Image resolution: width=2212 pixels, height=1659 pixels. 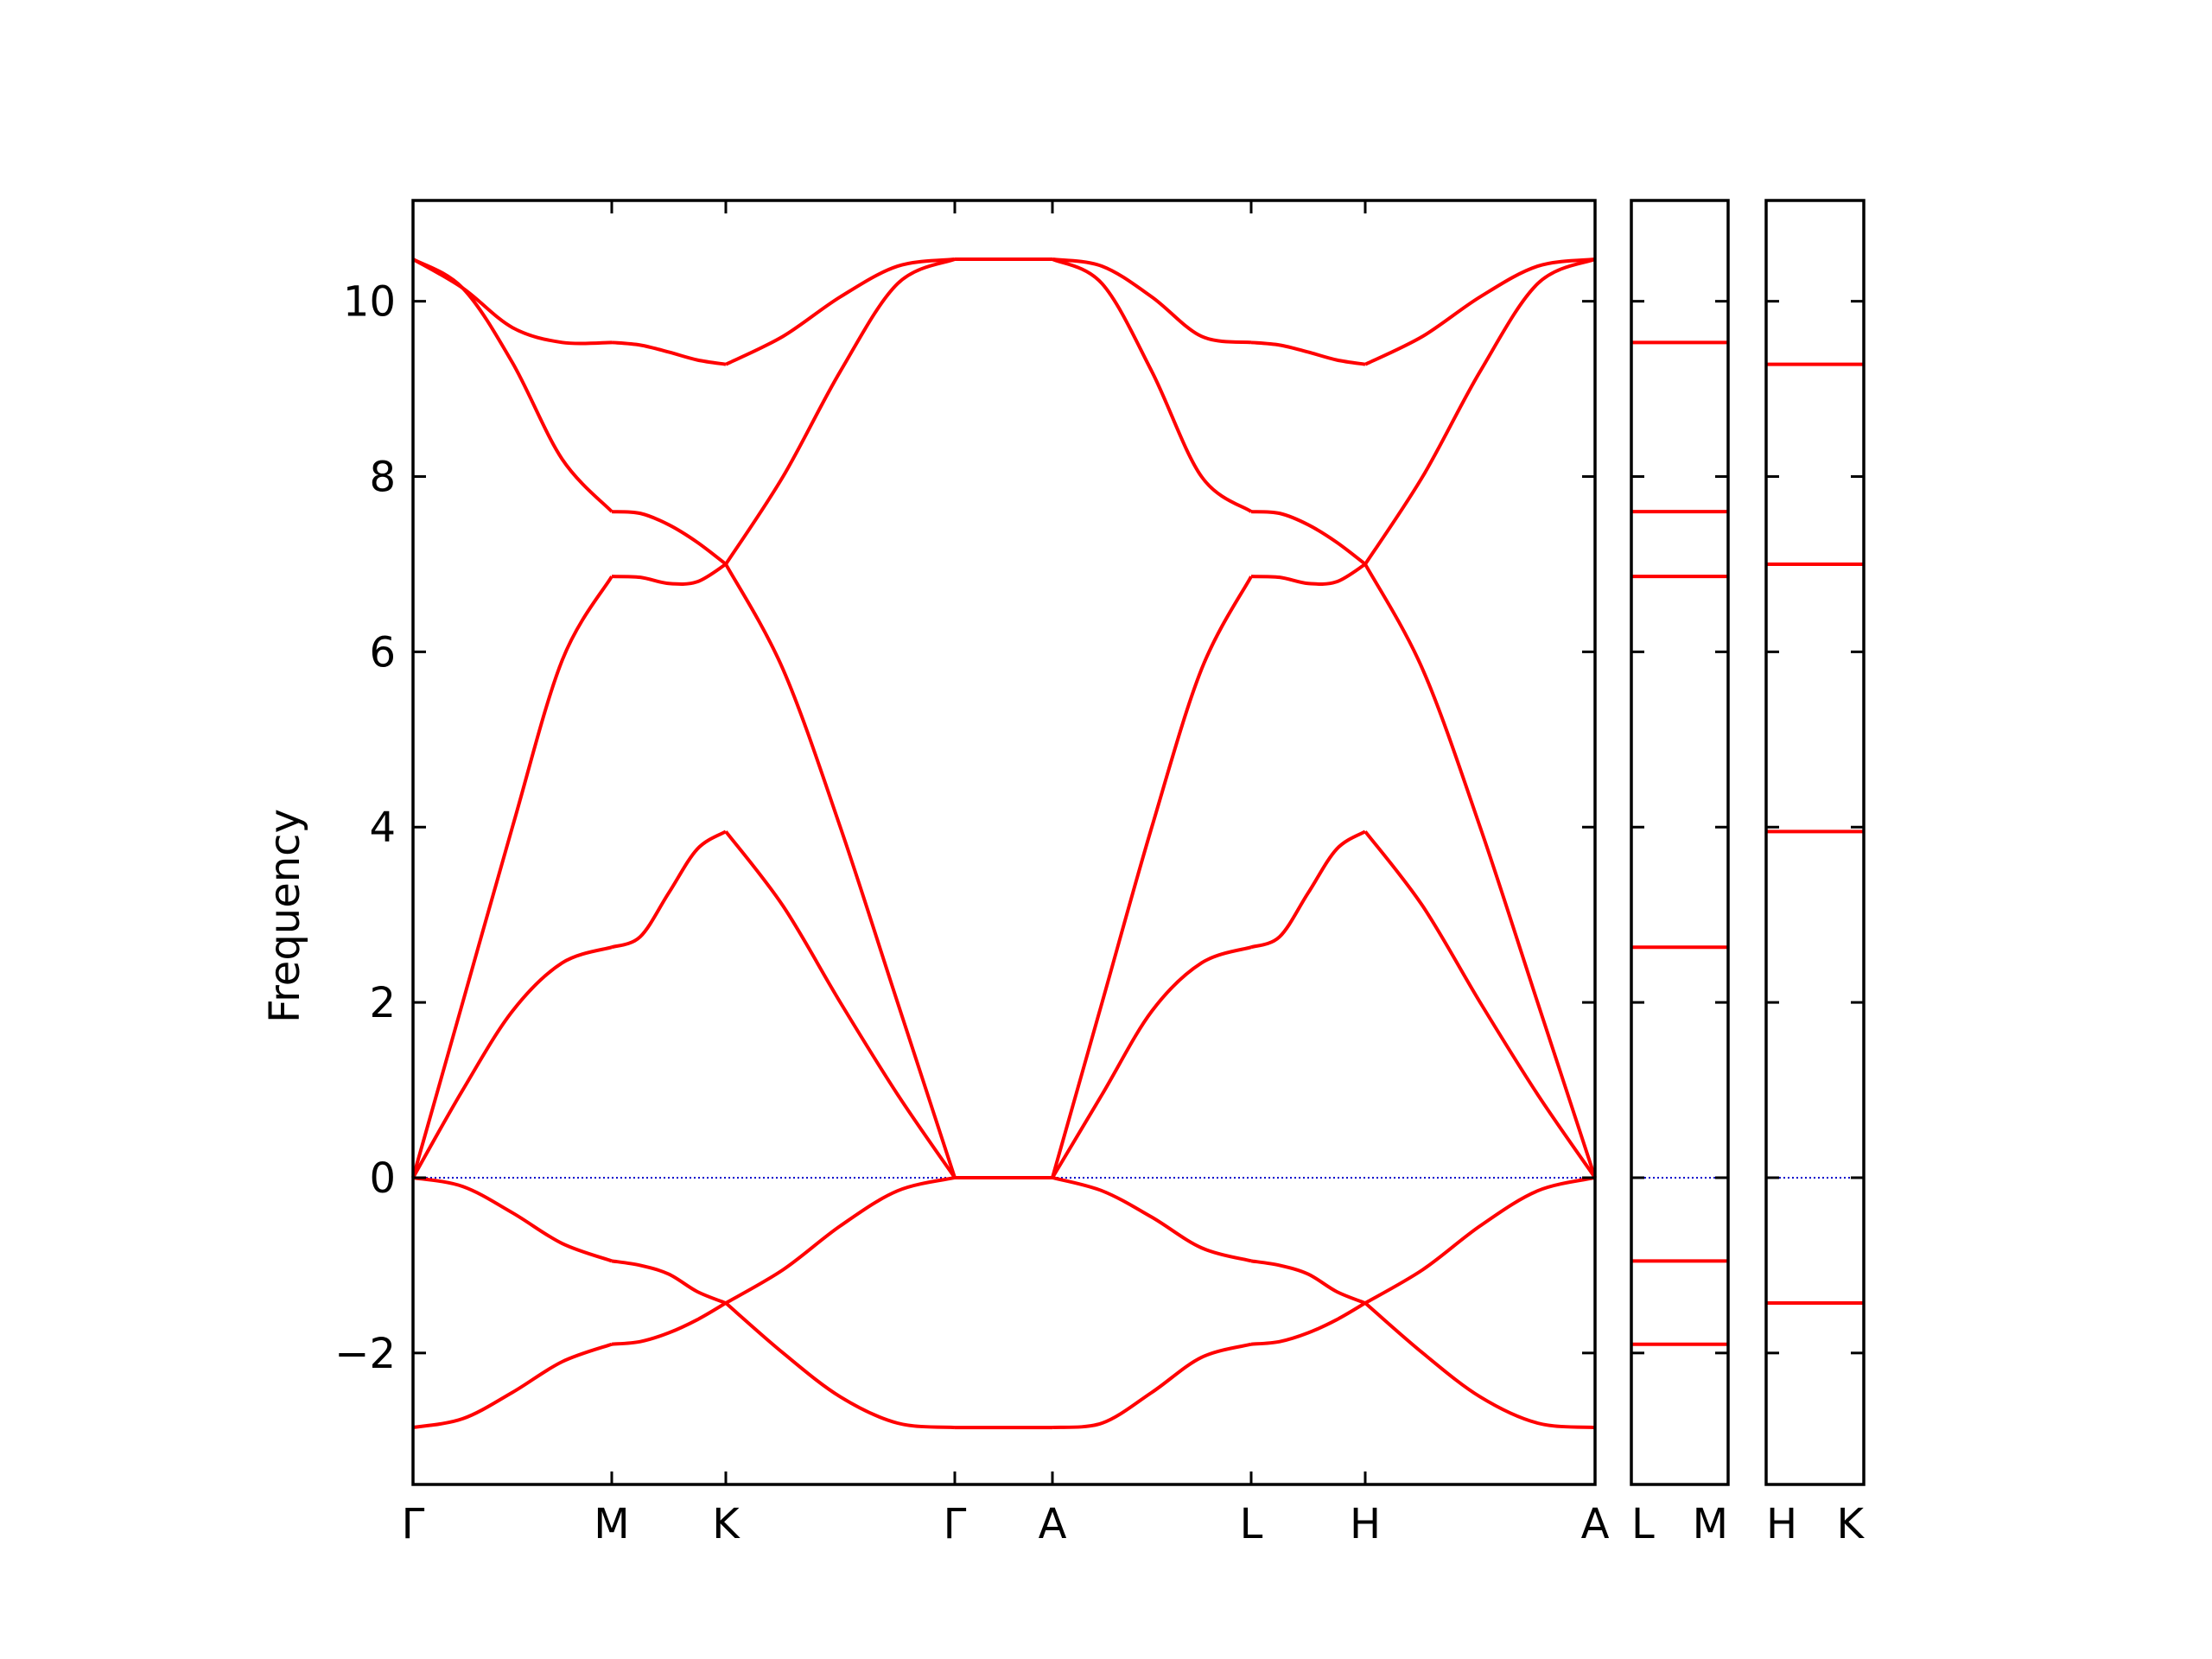 I want to click on y-tick-labels: −2 0 2 4 6 8 10, so click(x=365, y=828).